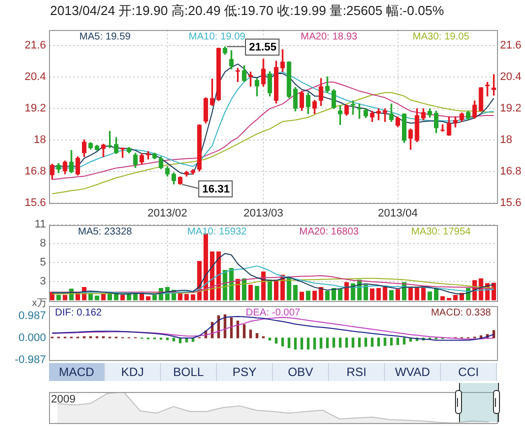 This screenshot has height=427, width=525. Describe the element at coordinates (217, 36) in the screenshot. I see `text: MA10: 19.09` at that location.